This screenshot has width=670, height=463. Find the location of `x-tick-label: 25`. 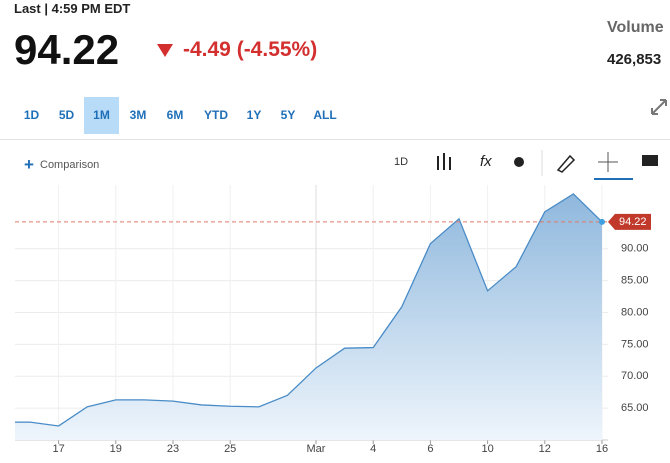

x-tick-label: 25 is located at coordinates (230, 449).